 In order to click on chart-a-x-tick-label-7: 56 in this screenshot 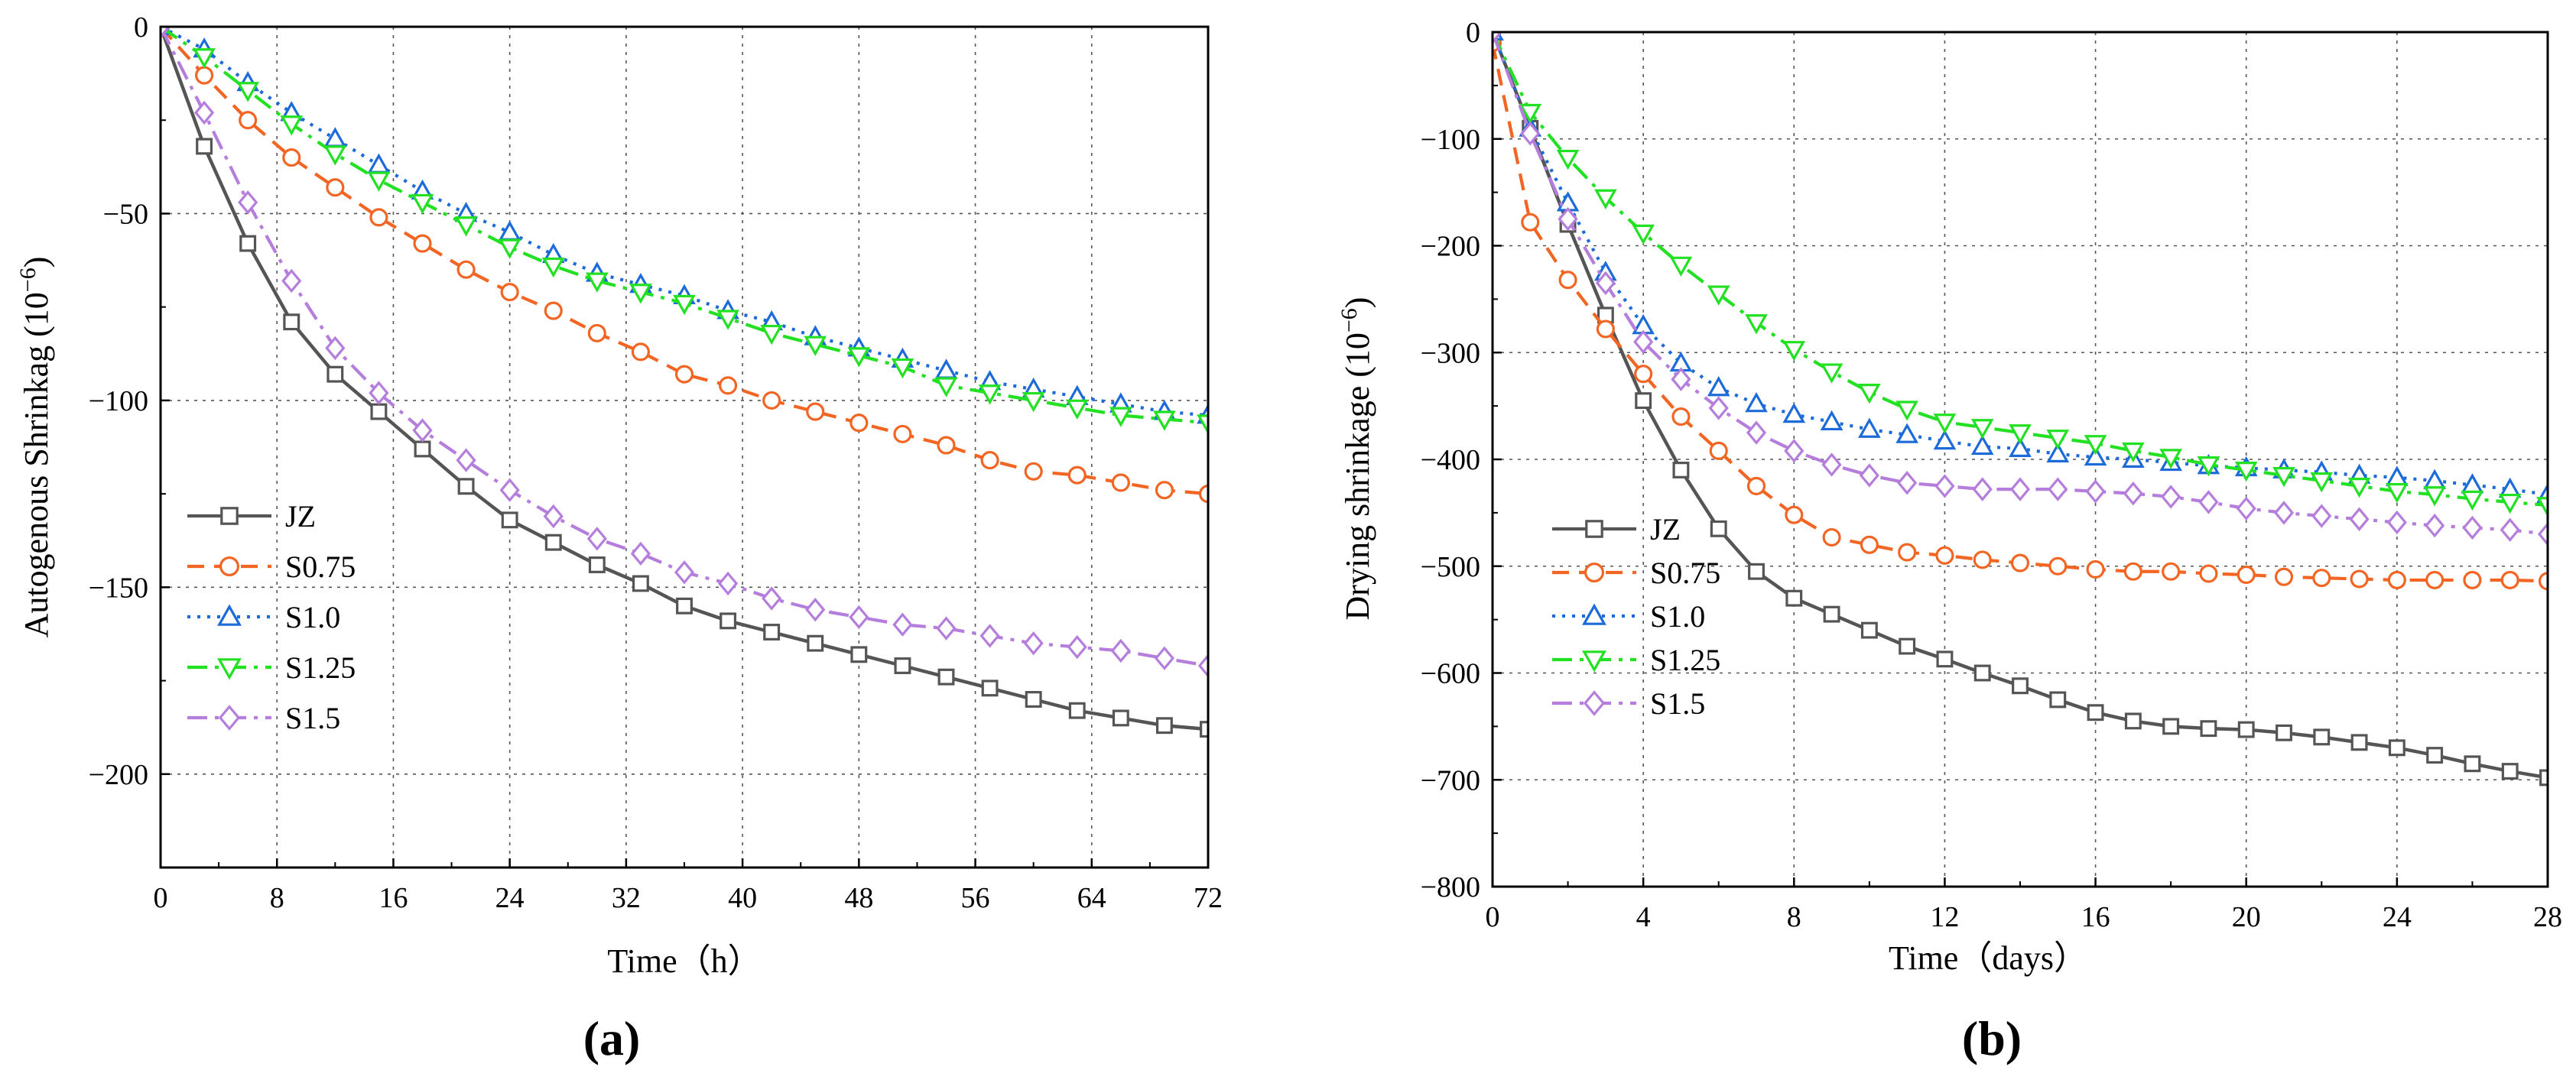, I will do `click(976, 898)`.